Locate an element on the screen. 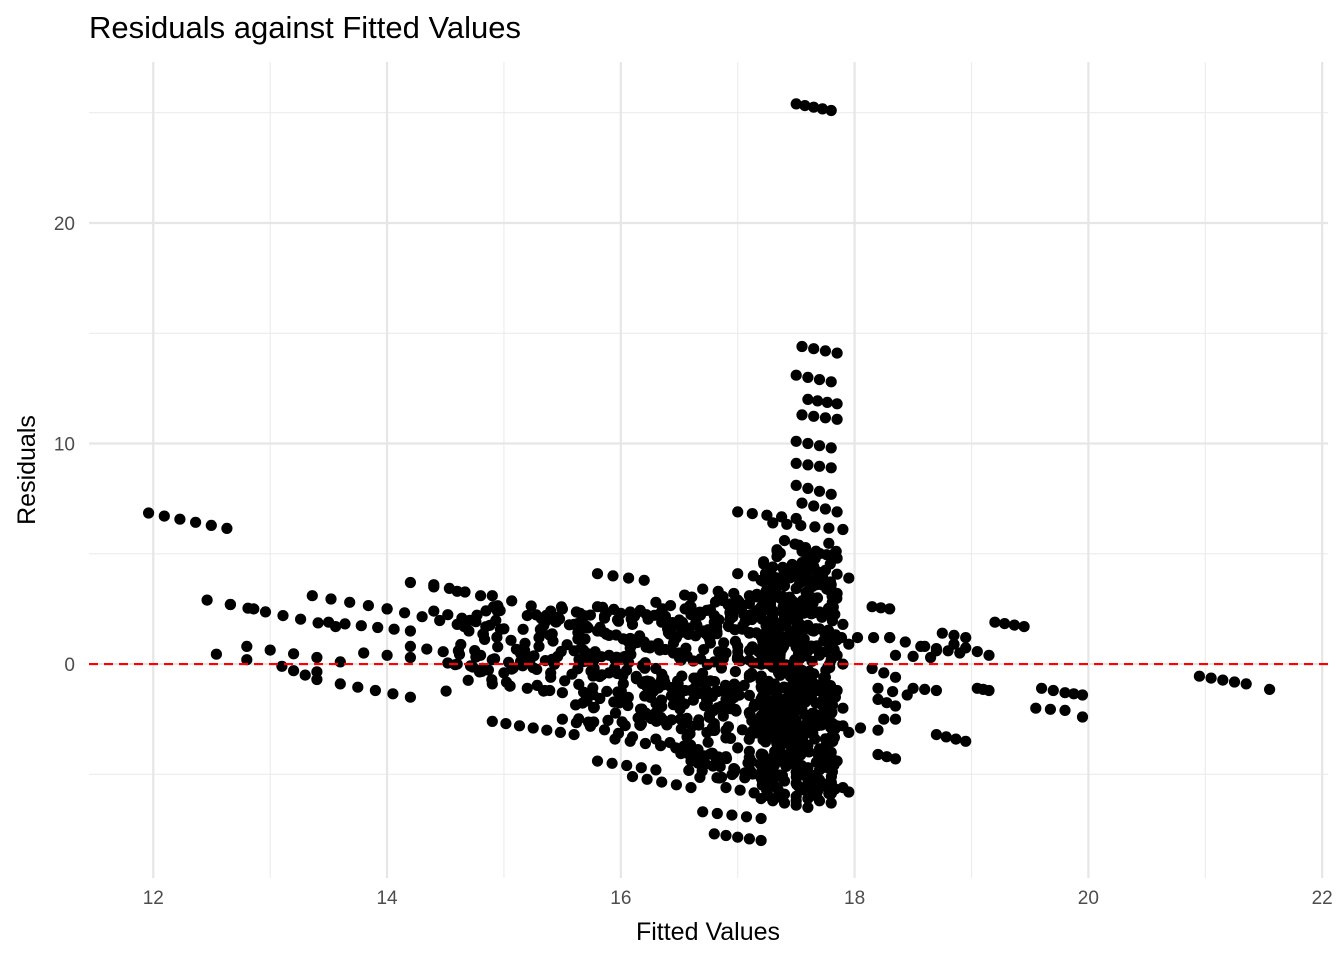 The image size is (1344, 960). x-tick-label: 12 is located at coordinates (153, 898).